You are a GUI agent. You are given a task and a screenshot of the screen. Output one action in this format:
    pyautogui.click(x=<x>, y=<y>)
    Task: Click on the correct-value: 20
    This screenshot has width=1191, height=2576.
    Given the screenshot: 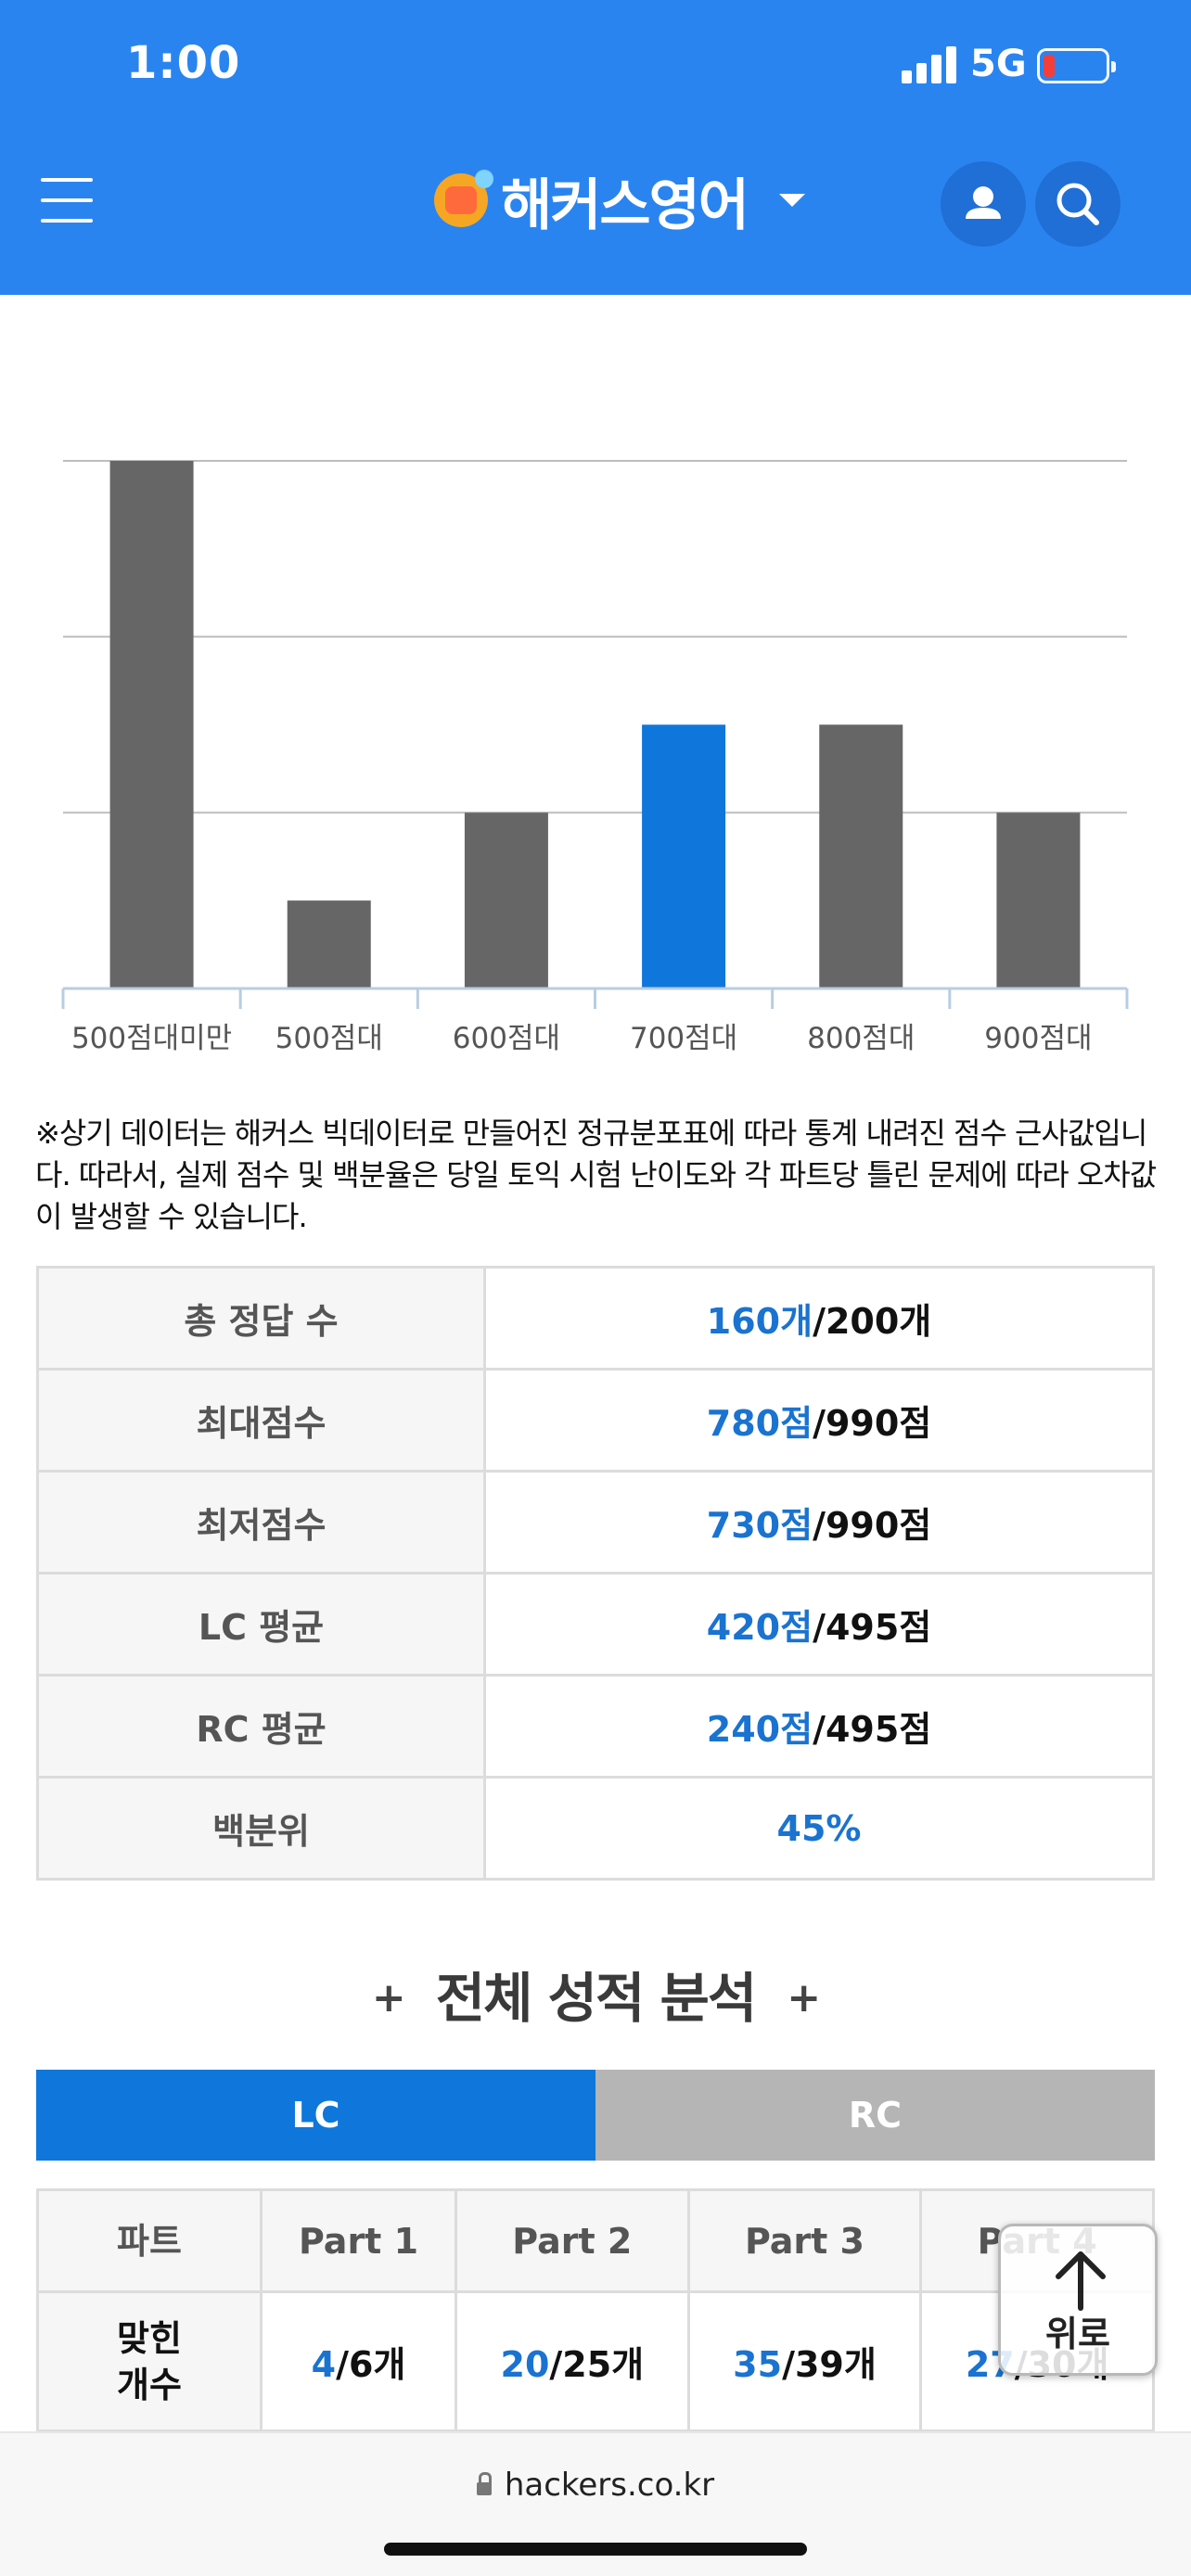 What is the action you would take?
    pyautogui.click(x=525, y=2365)
    